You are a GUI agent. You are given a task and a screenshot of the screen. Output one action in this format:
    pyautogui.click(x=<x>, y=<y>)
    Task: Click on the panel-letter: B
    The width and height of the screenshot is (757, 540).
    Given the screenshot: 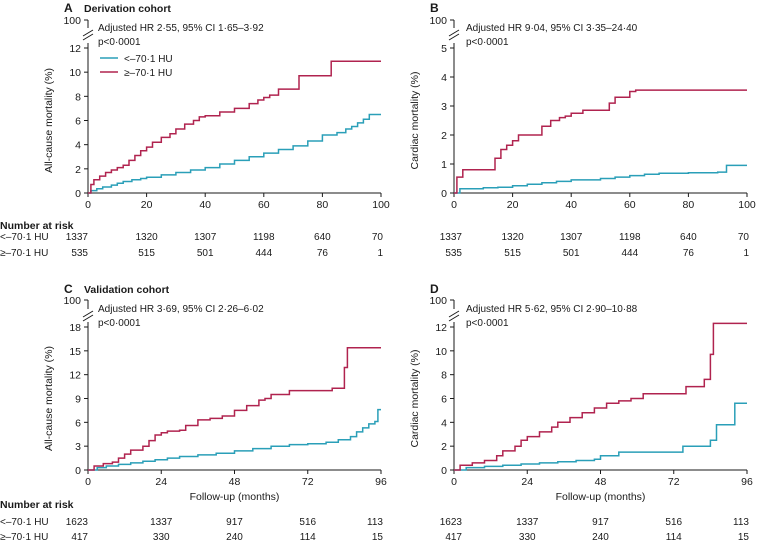 What is the action you would take?
    pyautogui.click(x=434, y=8)
    